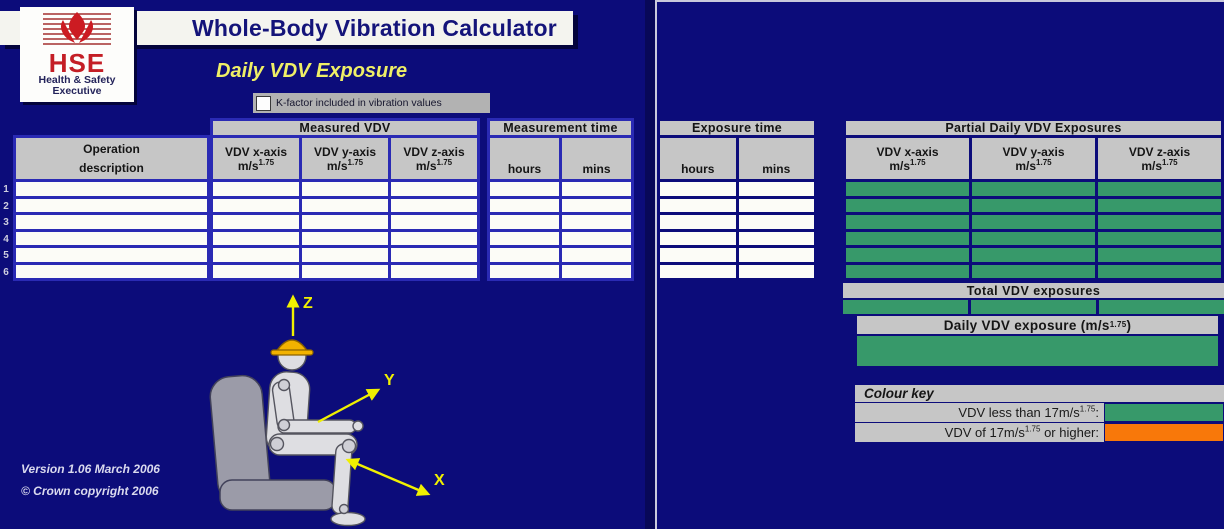 The image size is (1224, 529). Describe the element at coordinates (312, 71) in the screenshot. I see `sheet-subtitle: Daily VDV Exposure` at that location.